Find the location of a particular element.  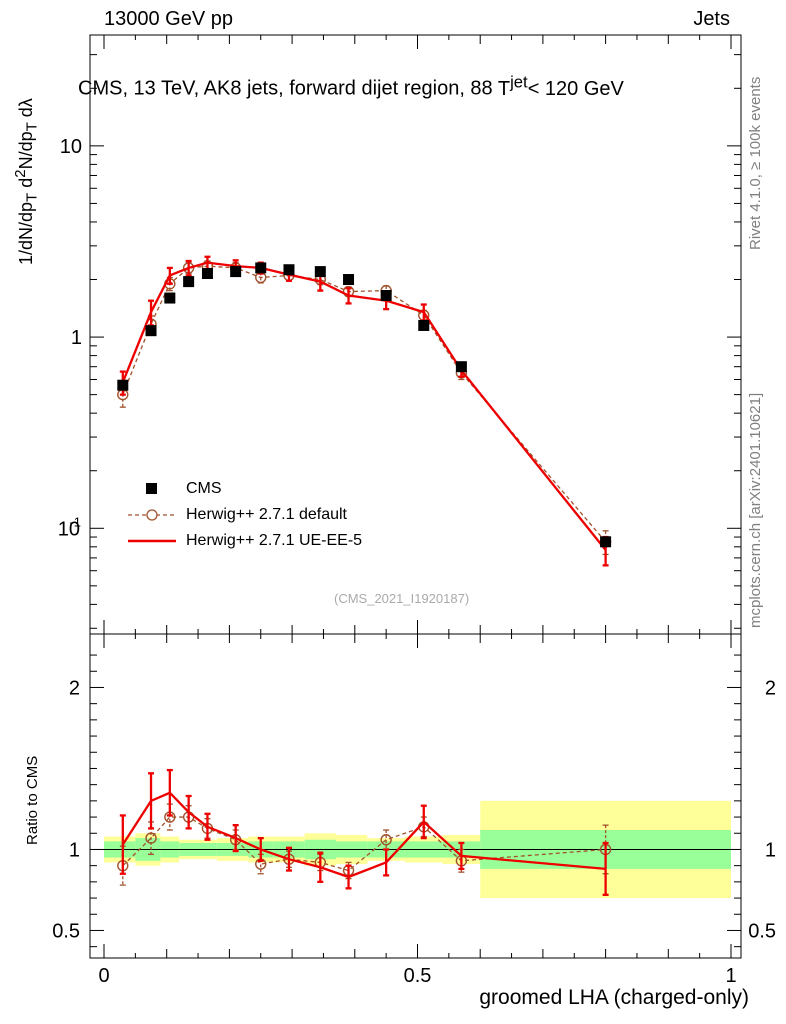

ratio-y-tick-label-right: 0.5 is located at coordinates (762, 931).